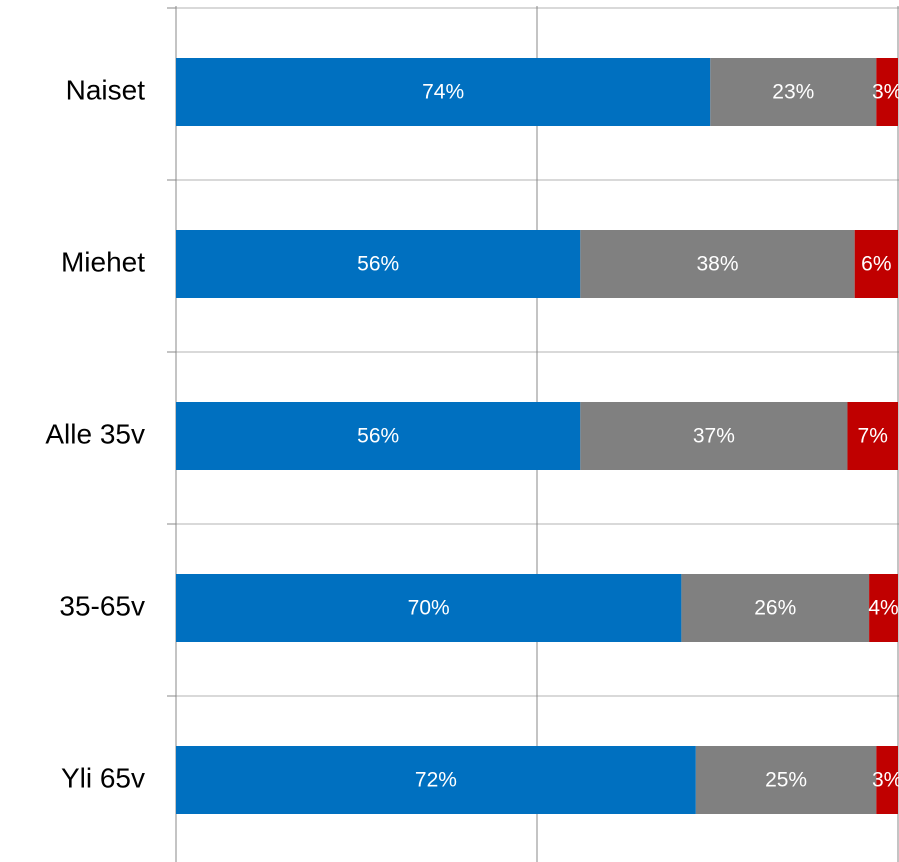 The image size is (899, 862). Describe the element at coordinates (103, 777) in the screenshot. I see `category-label: Yli 65v` at that location.